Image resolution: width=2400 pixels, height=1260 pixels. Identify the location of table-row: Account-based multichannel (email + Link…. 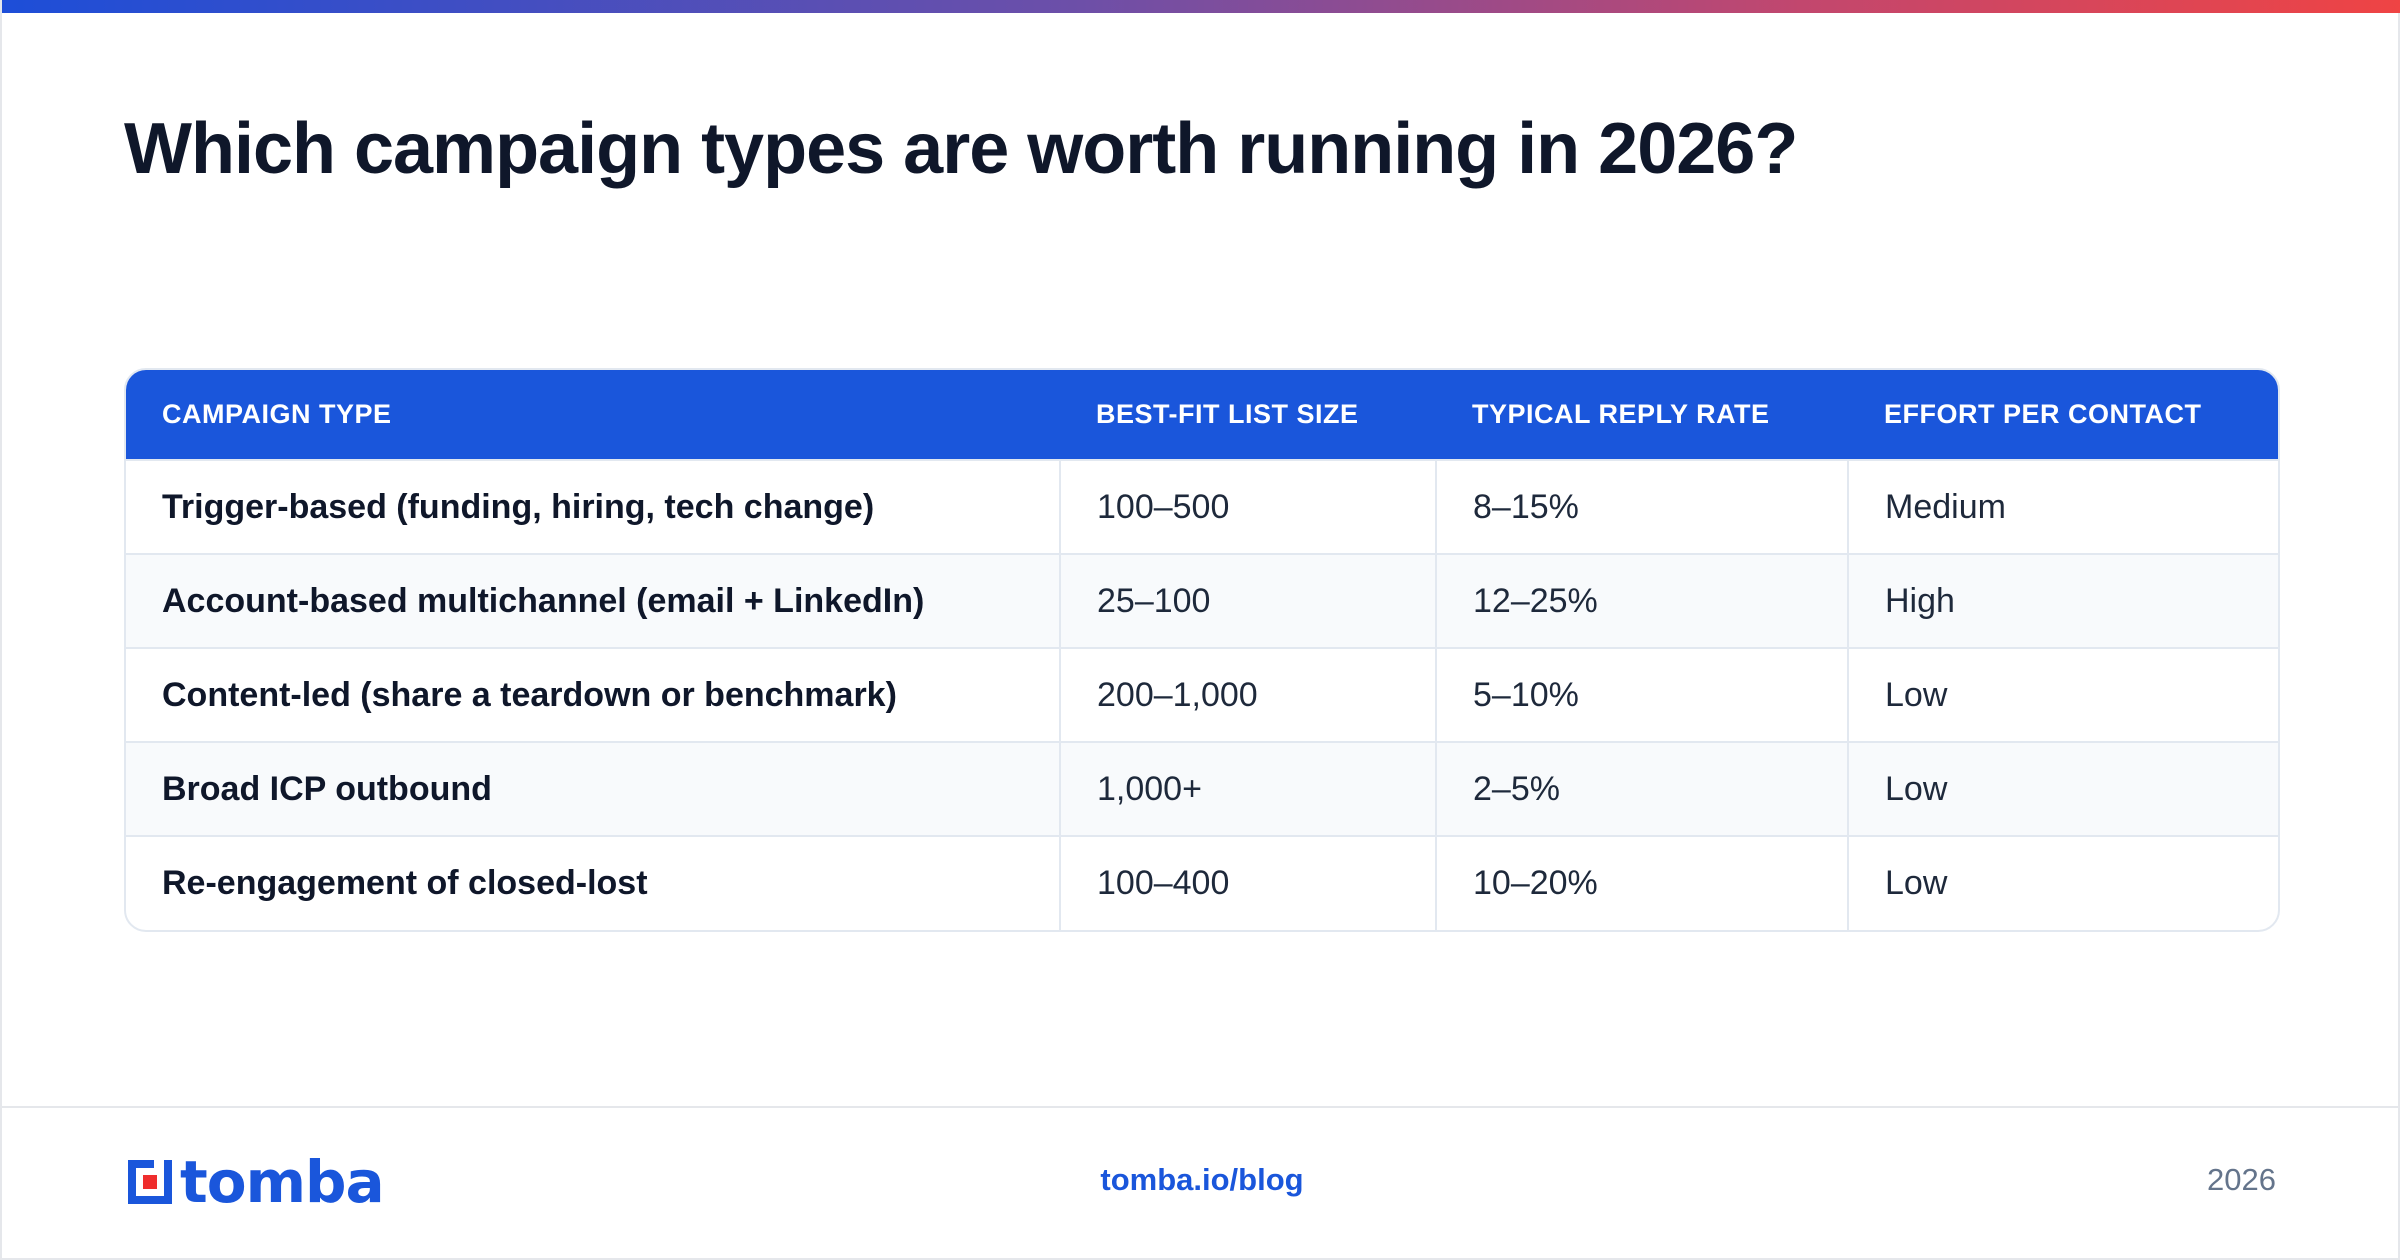
(1202, 601).